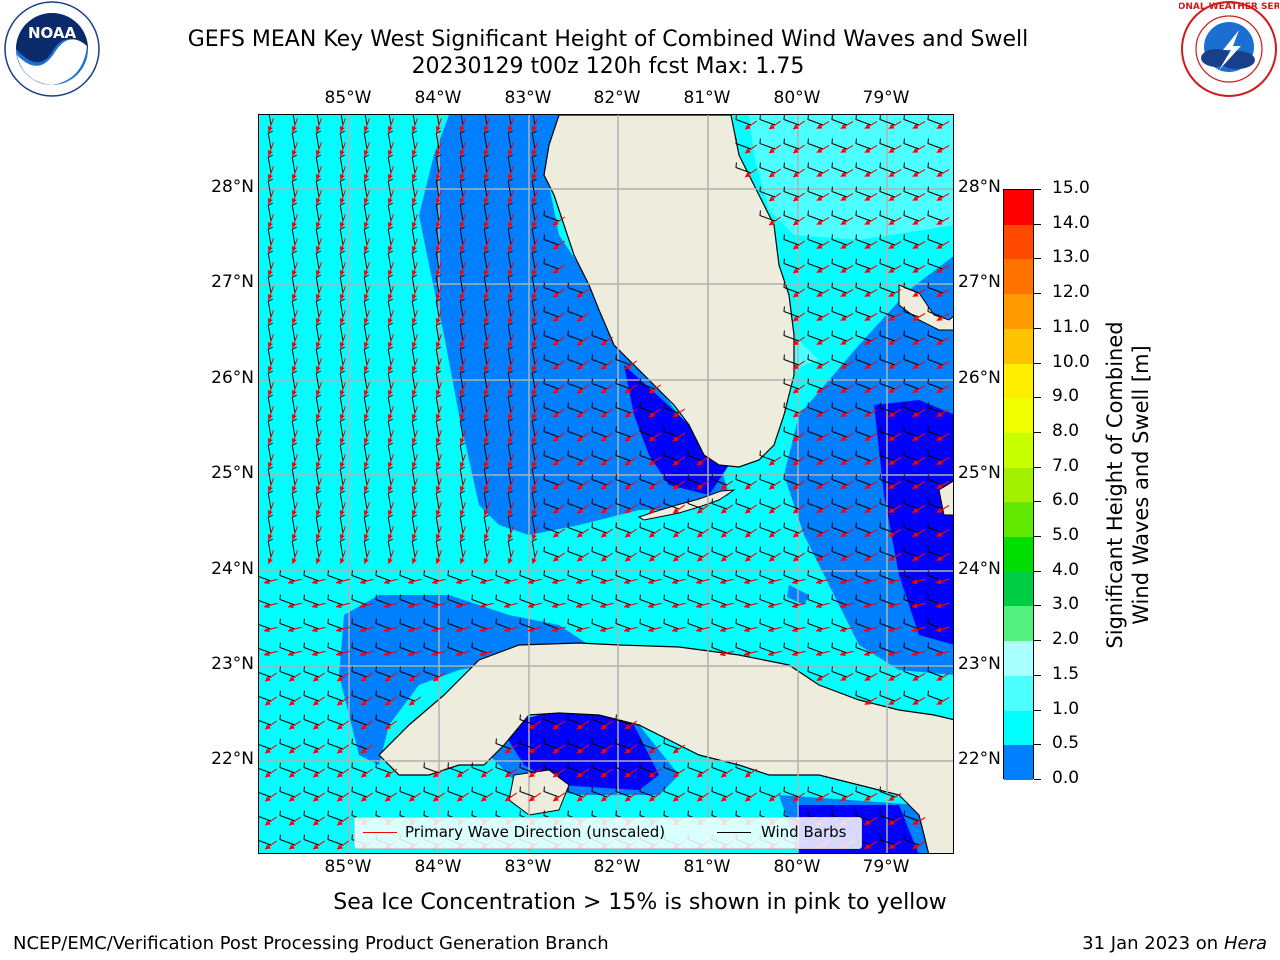 This screenshot has height=960, width=1280. What do you see at coordinates (1066, 569) in the screenshot?
I see `colorbar-tick-label: 4.0` at bounding box center [1066, 569].